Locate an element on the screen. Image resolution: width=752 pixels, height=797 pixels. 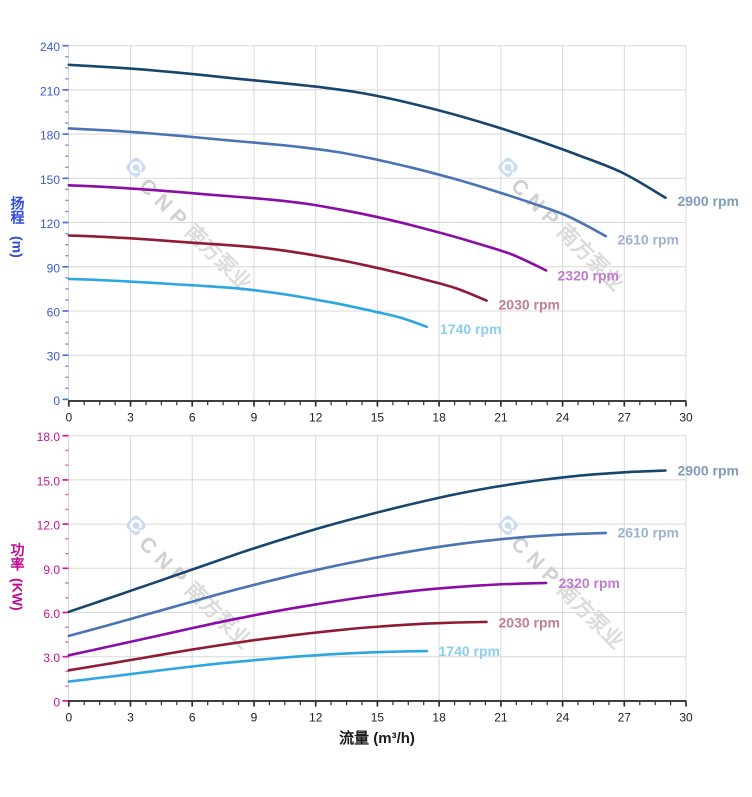
svg-text: 6.0 is located at coordinates (51, 614).